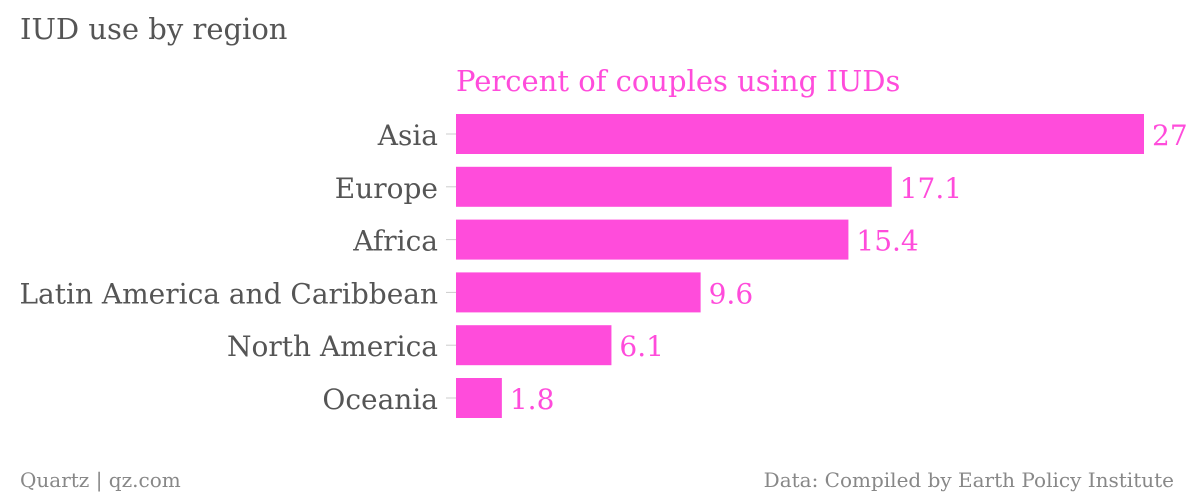  Describe the element at coordinates (100, 480) in the screenshot. I see `footer-source-left: Quartz | qz.com` at that location.